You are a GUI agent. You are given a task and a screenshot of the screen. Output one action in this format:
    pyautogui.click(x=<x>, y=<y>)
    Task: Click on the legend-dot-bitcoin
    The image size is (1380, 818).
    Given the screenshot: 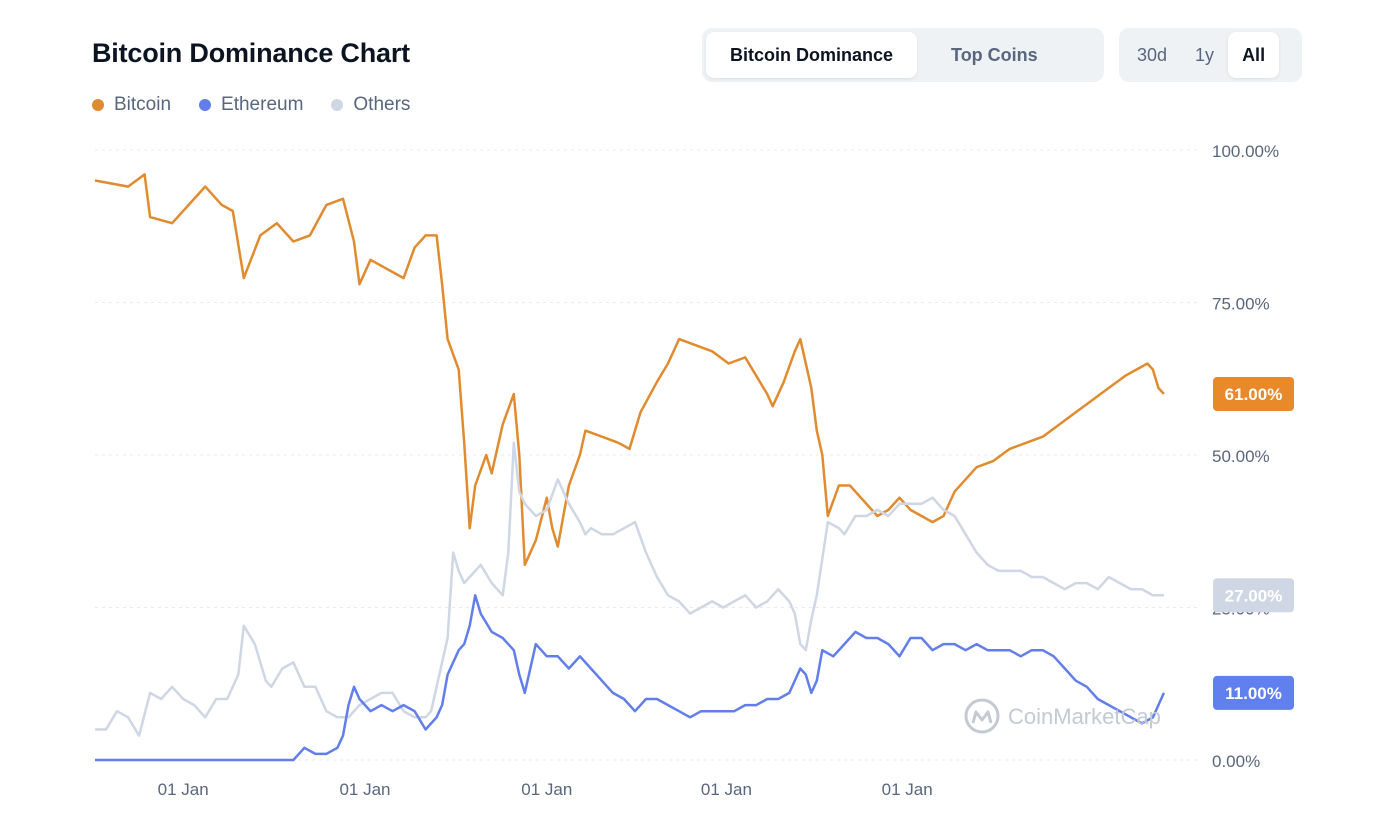 What is the action you would take?
    pyautogui.click(x=98, y=105)
    